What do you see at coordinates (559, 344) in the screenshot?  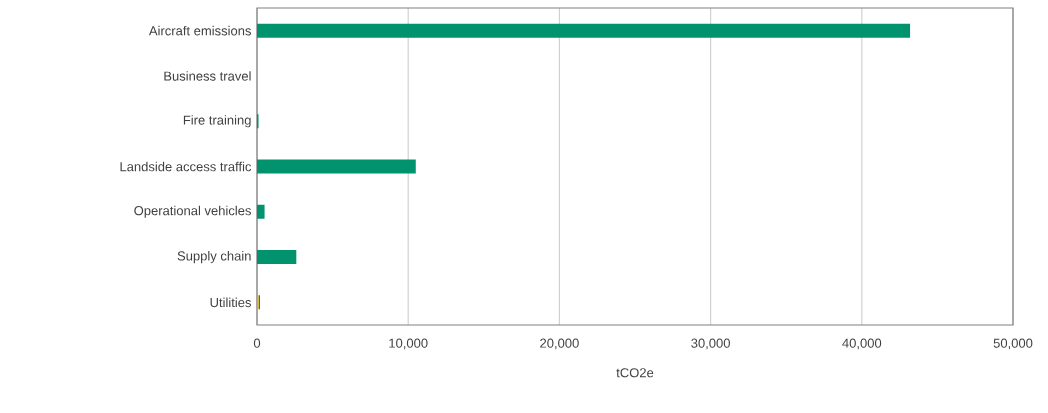 I see `x-tick-label: 20,000` at bounding box center [559, 344].